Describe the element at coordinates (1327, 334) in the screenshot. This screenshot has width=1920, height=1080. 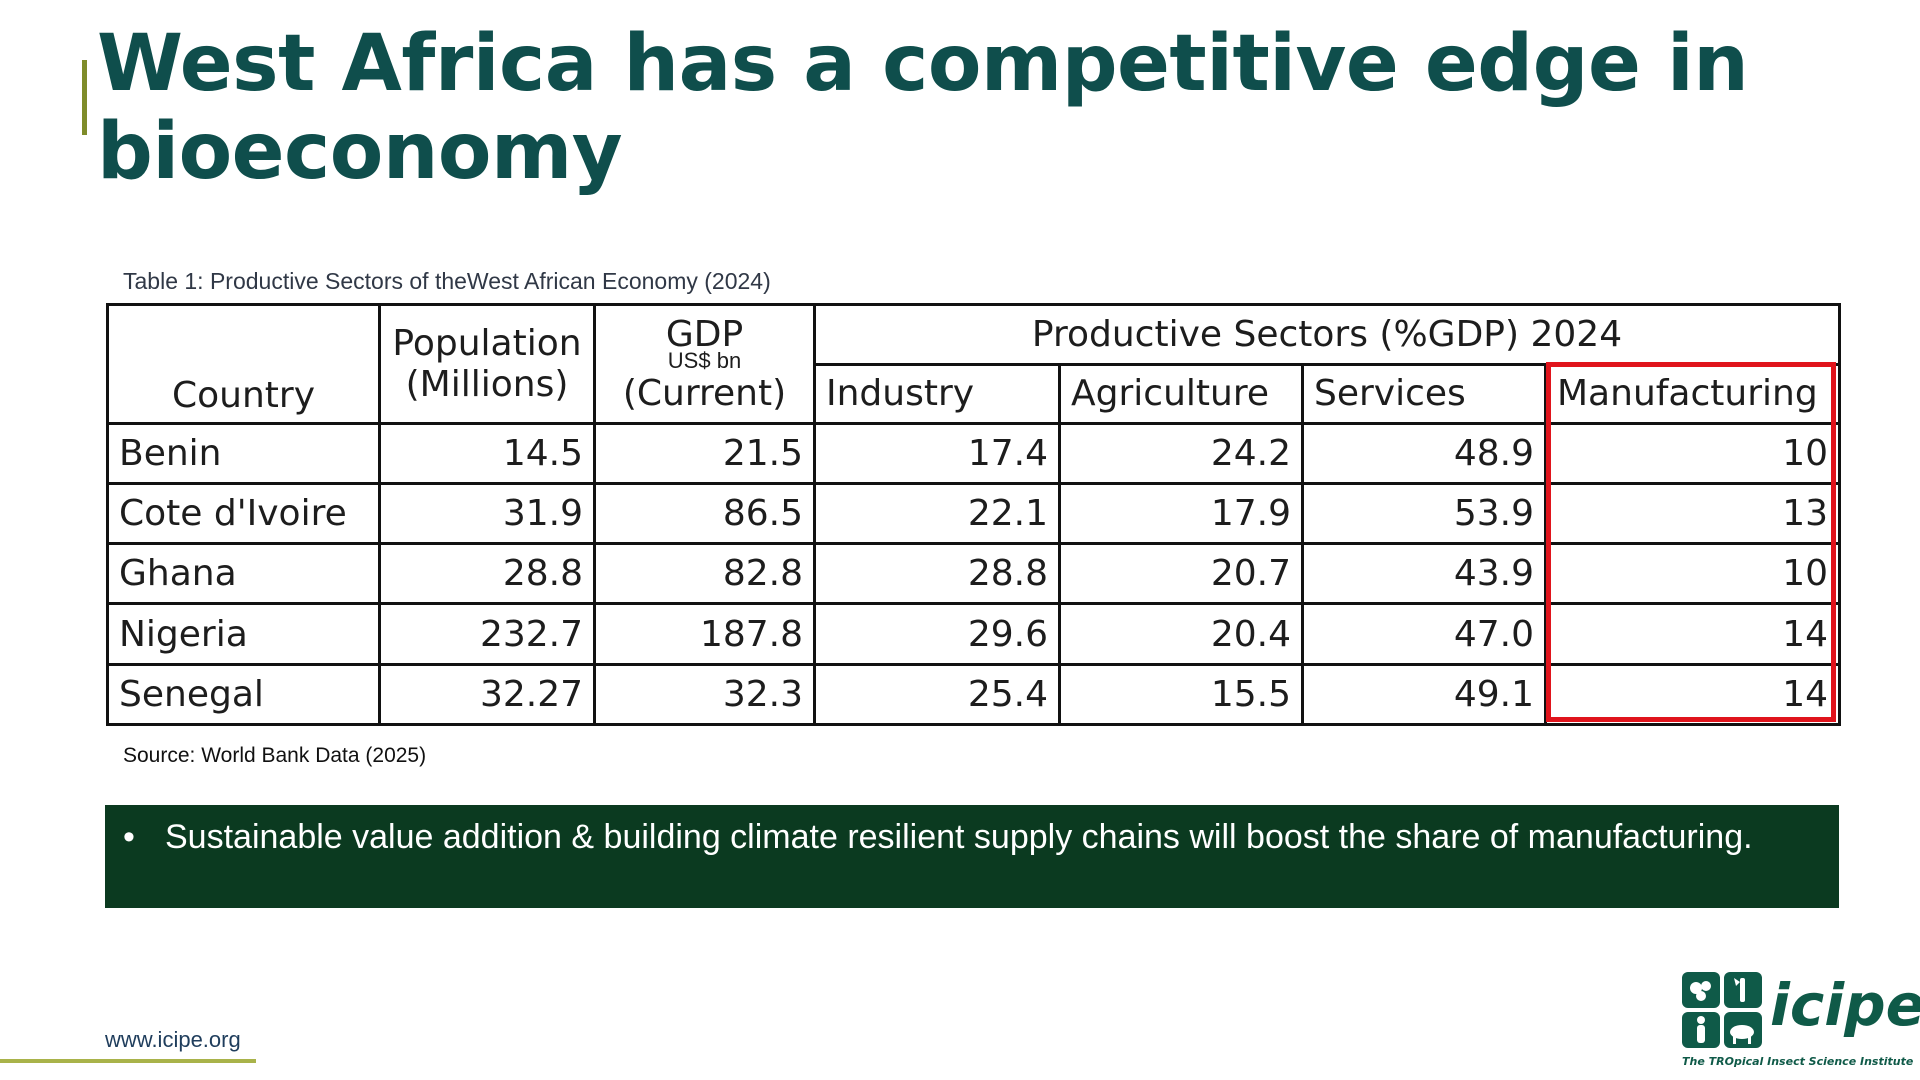
I see `header-sectors-group: Productive Sectors (%GDP) 2024` at that location.